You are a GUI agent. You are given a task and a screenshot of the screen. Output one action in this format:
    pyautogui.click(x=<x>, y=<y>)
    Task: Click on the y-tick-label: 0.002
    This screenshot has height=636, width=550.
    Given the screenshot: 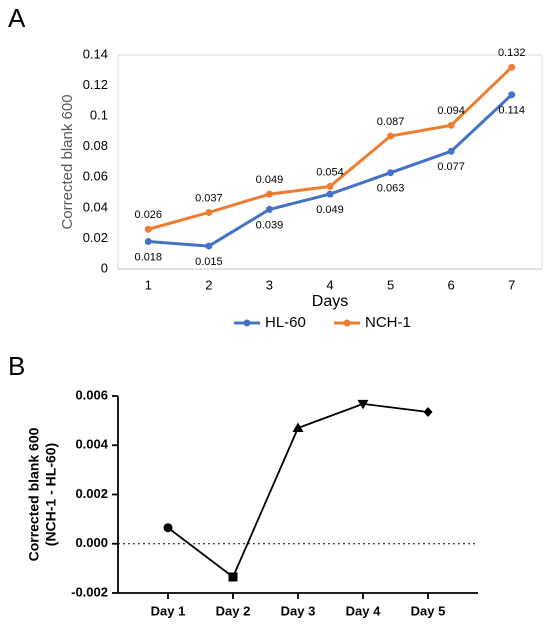 What is the action you would take?
    pyautogui.click(x=91, y=493)
    